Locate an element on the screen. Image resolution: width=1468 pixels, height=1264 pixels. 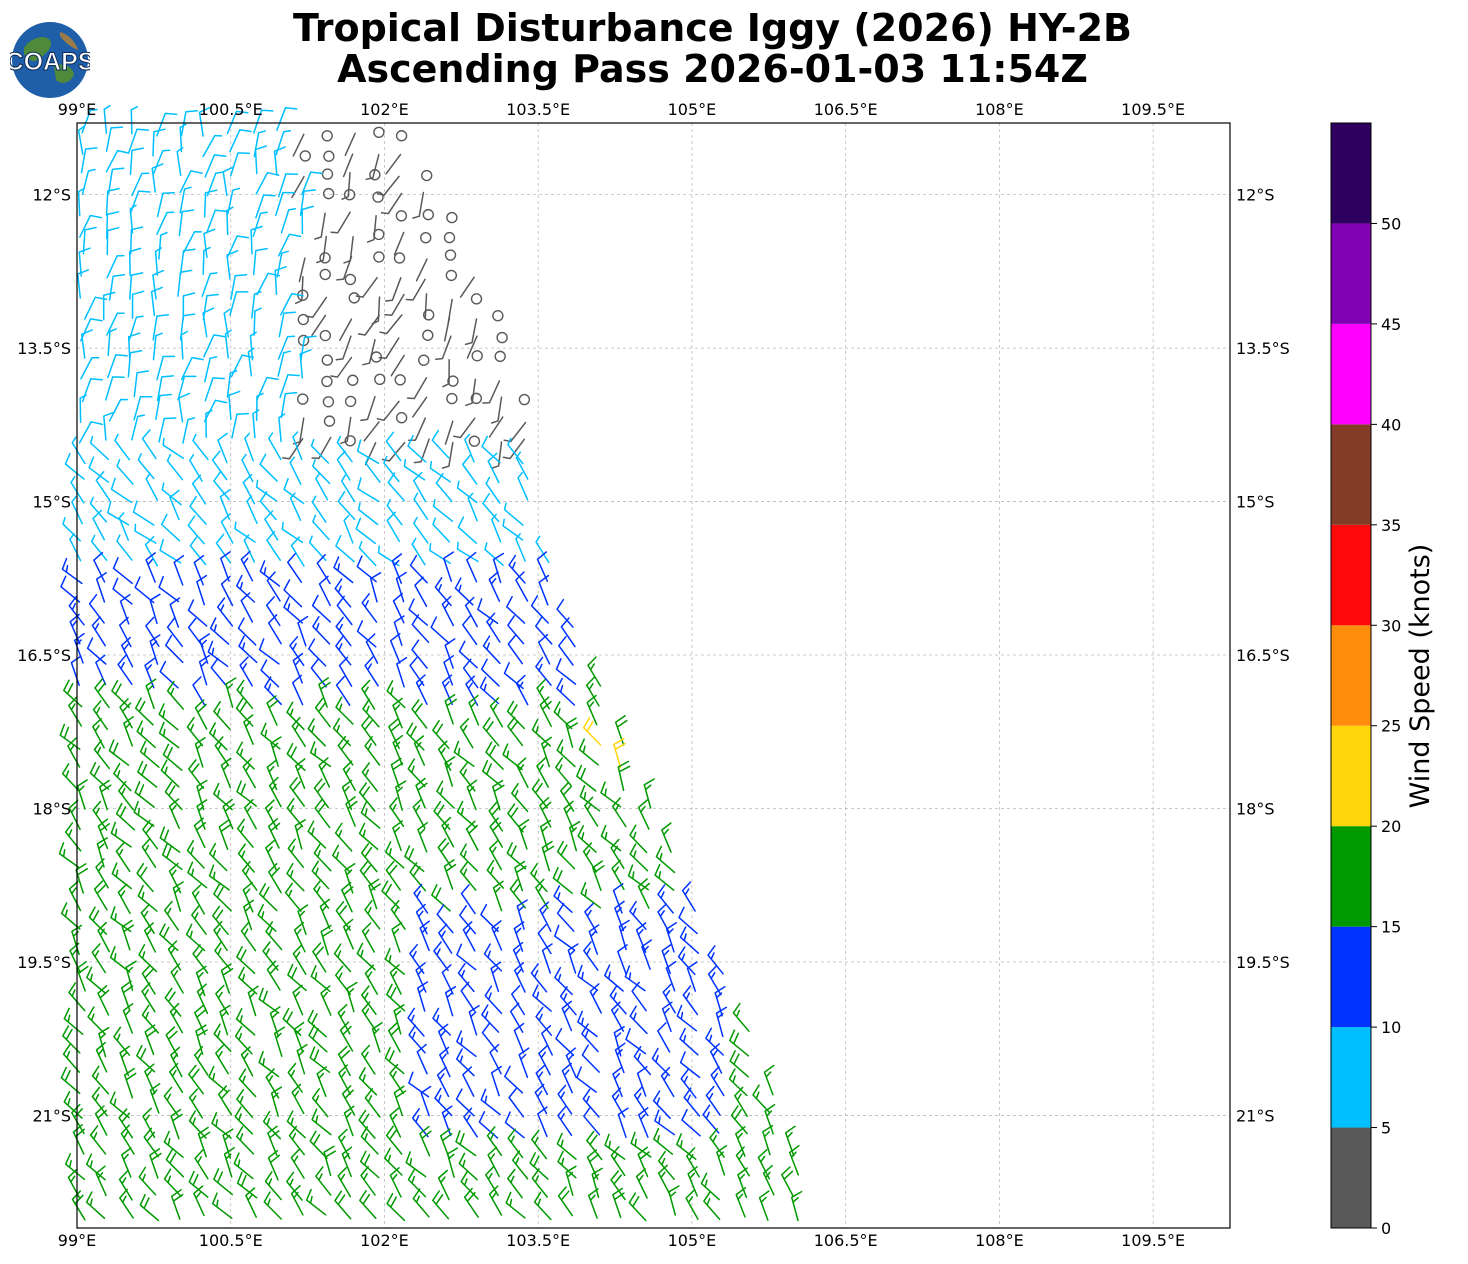
calm-marker is located at coordinates (449, 237).